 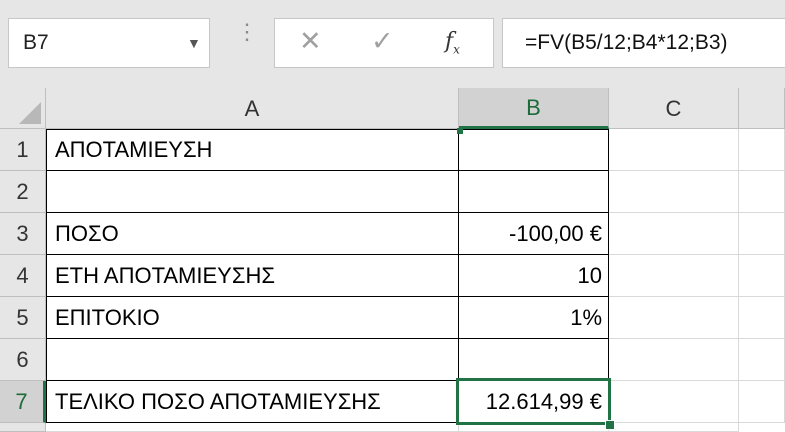 What do you see at coordinates (674, 318) in the screenshot?
I see `cell-C5` at bounding box center [674, 318].